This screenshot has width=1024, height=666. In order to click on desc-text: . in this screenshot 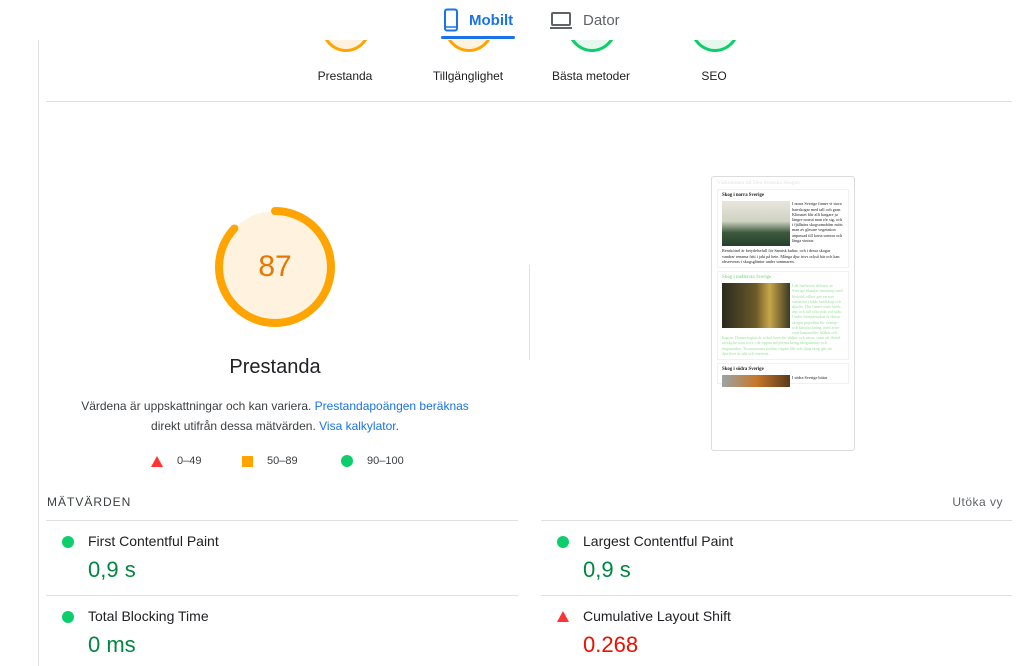, I will do `click(397, 426)`.